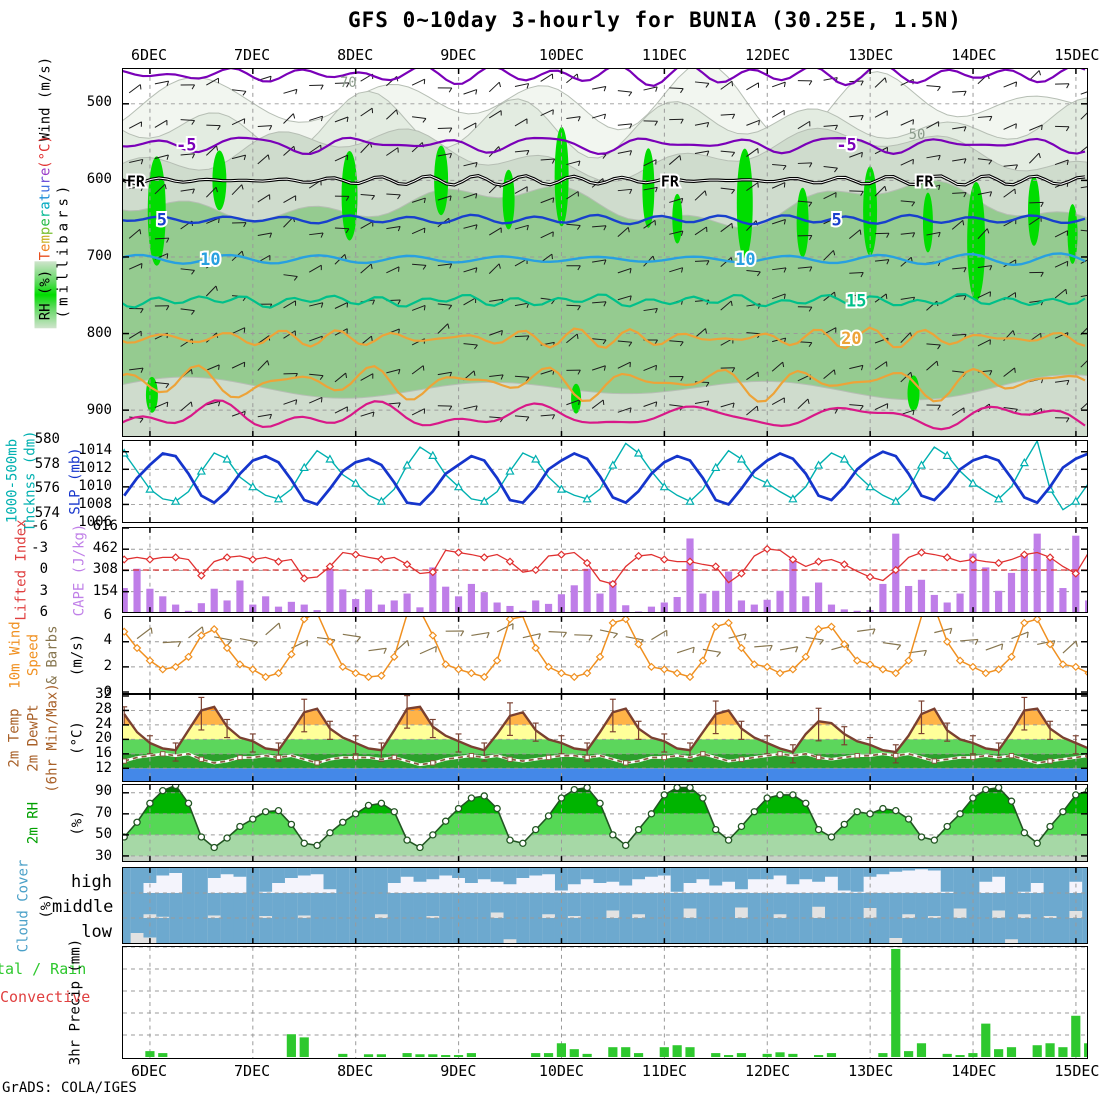 This screenshot has height=1100, width=1100. Describe the element at coordinates (355, 55) in the screenshot. I see `date-top: 8DEC` at that location.